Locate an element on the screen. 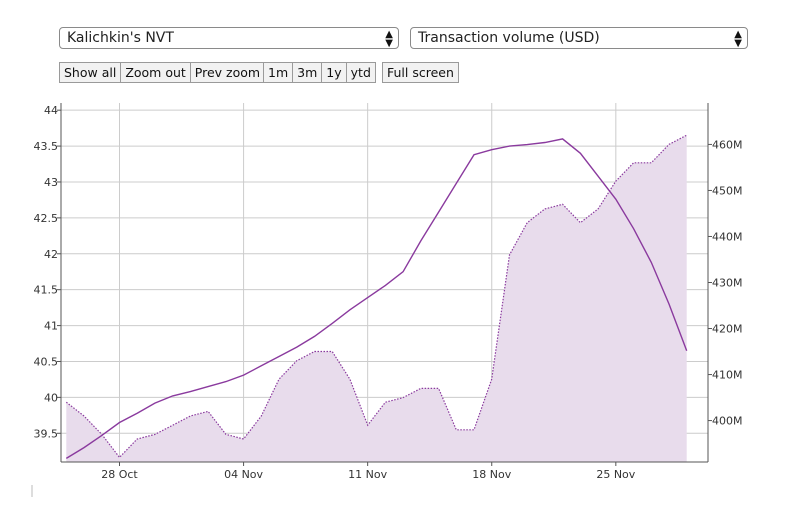 This screenshot has width=800, height=525. metric-select: Kalichkin's NVT ▲ ▼ is located at coordinates (229, 38).